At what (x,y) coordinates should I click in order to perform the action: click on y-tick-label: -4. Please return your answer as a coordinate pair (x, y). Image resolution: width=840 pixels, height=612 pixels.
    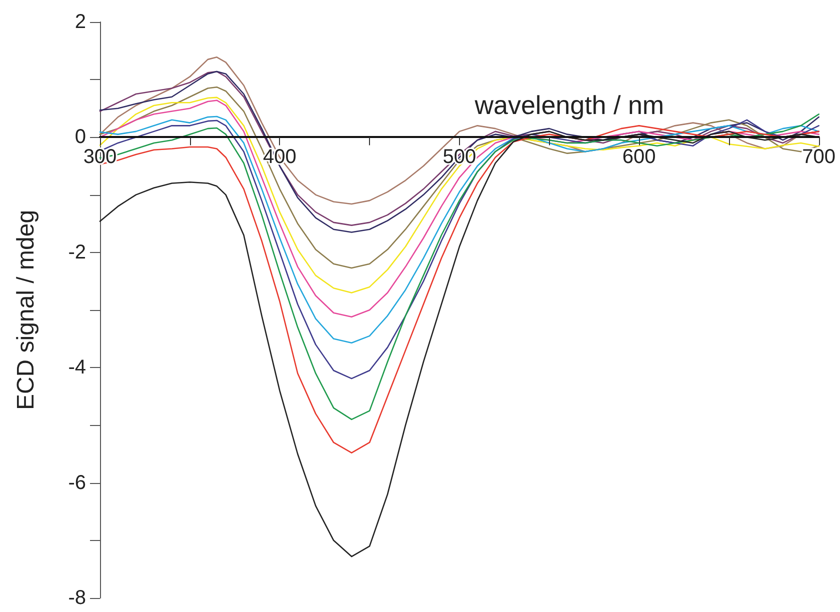
    Looking at the image, I should click on (77, 367).